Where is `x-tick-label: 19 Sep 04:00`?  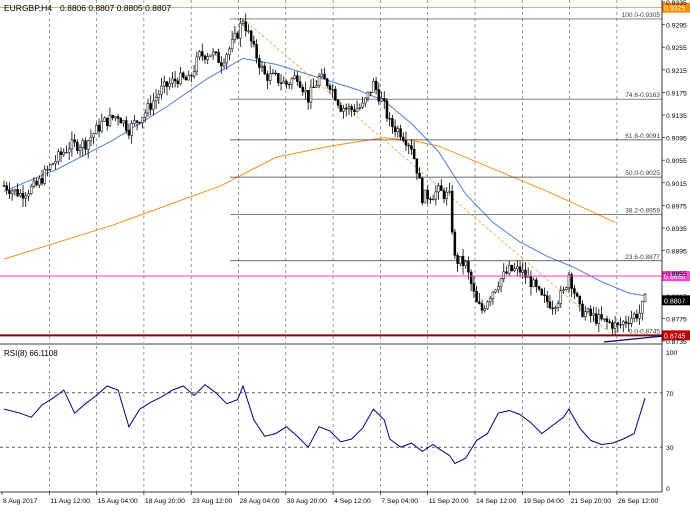 x-tick-label: 19 Sep 04:00 is located at coordinates (543, 501).